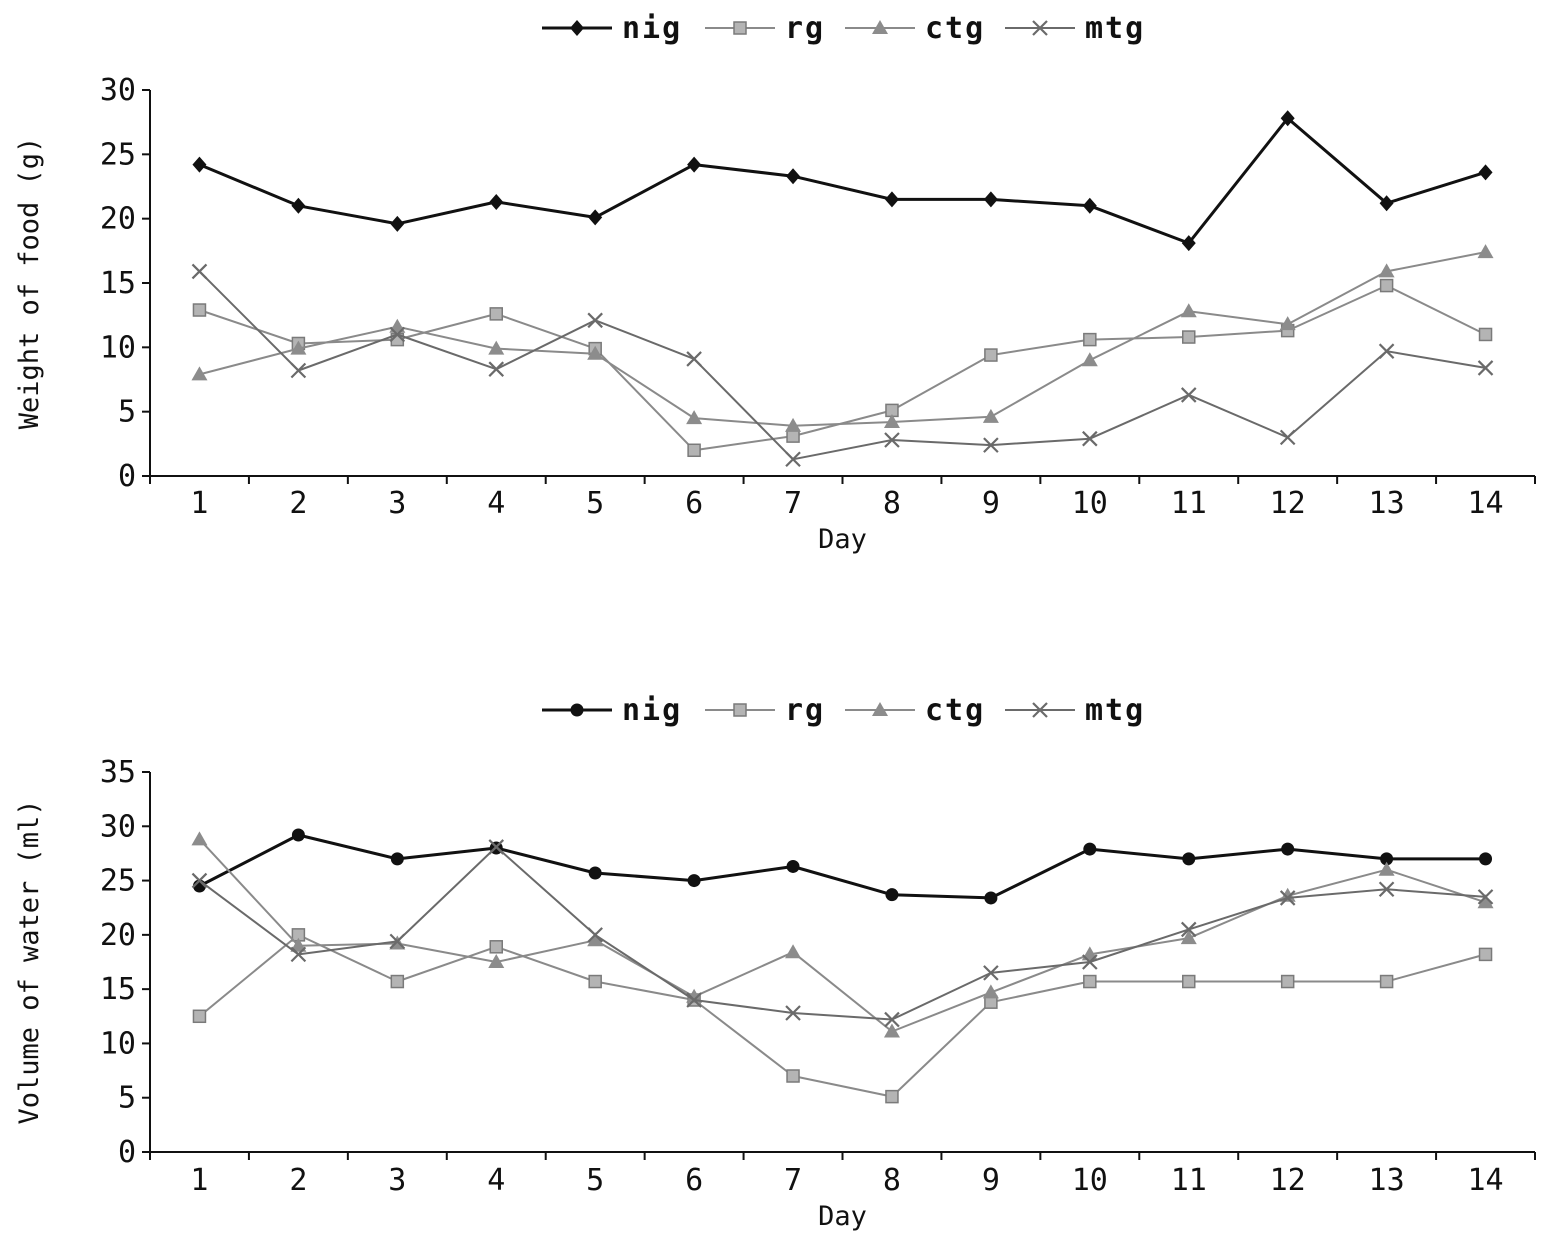 This screenshot has width=1559, height=1254. I want to click on legend-marker-mtg-stroke-b, so click(1040, 710).